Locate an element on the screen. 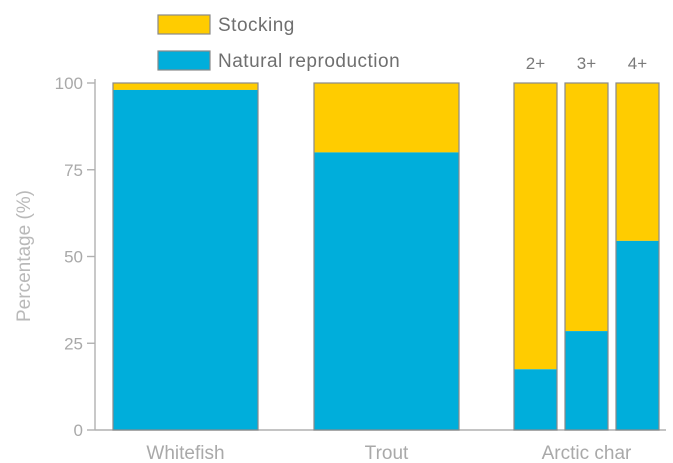 This screenshot has width=673, height=463. legend: Stocking Natural reproduction is located at coordinates (278, 43).